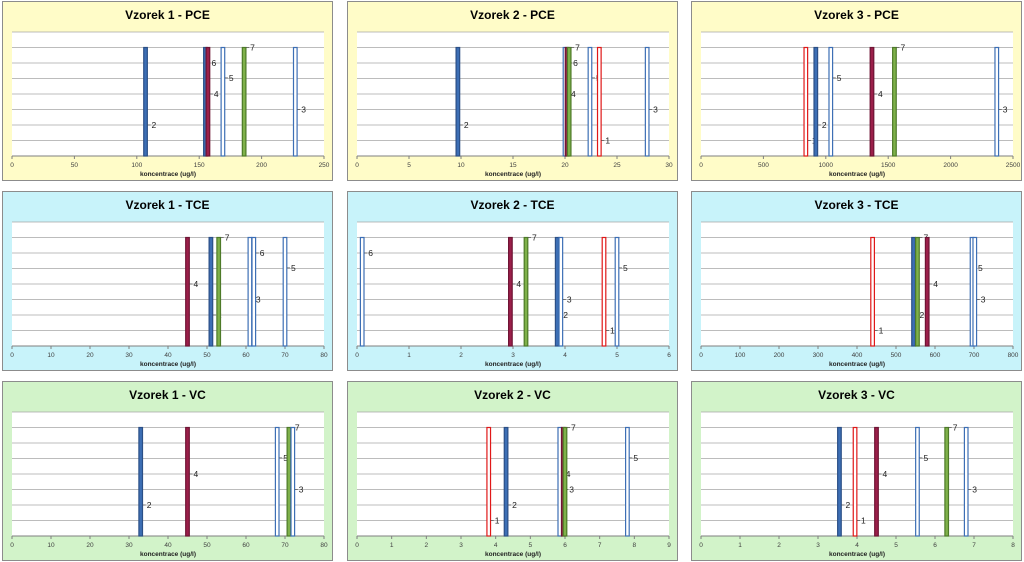 Image resolution: width=1024 pixels, height=562 pixels. I want to click on chart-title: Vzorek 3 - VC, so click(856, 395).